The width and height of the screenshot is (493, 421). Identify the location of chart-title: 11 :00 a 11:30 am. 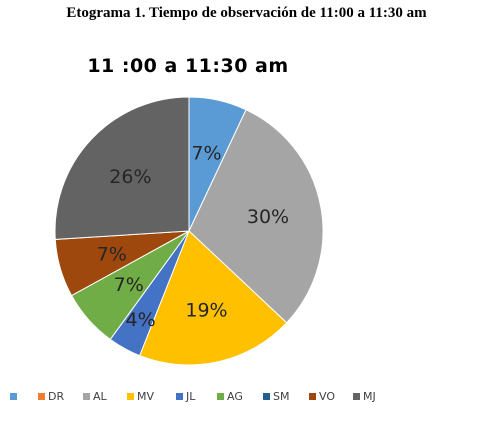
(187, 66).